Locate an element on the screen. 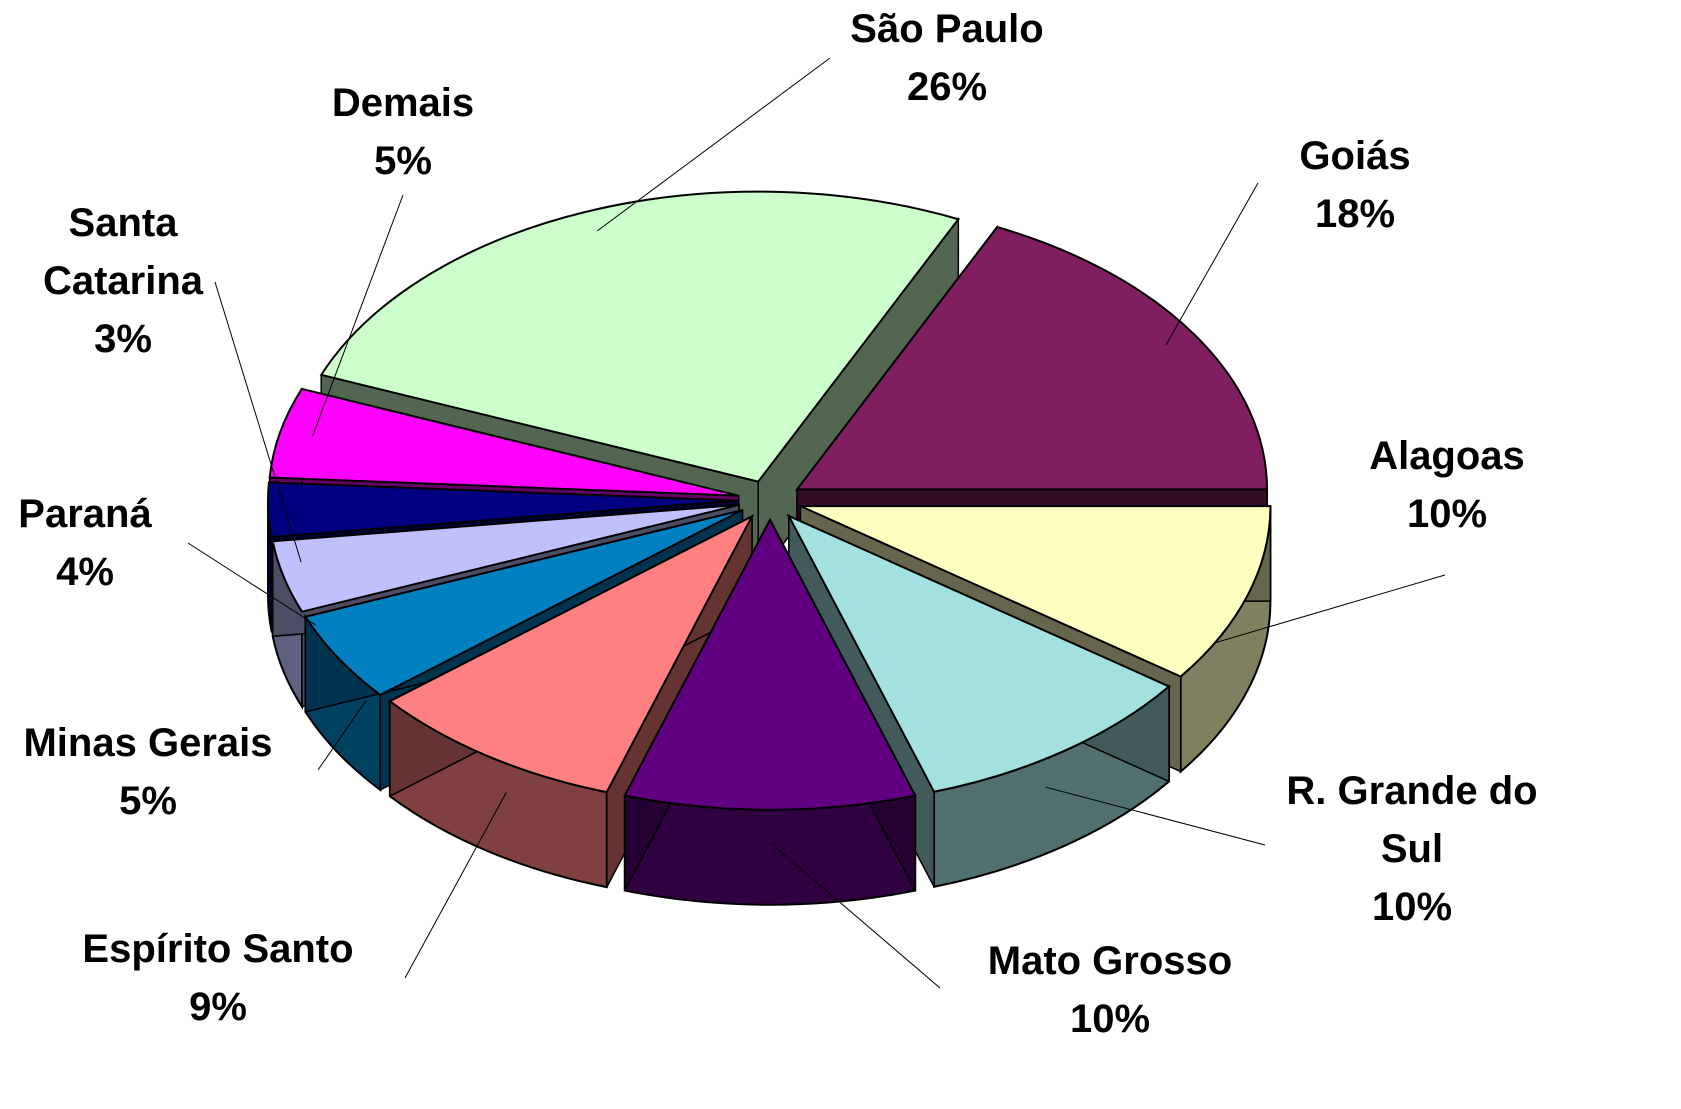 Image resolution: width=1681 pixels, height=1109 pixels. data-label: Espírito Santo 9% is located at coordinates (219, 978).